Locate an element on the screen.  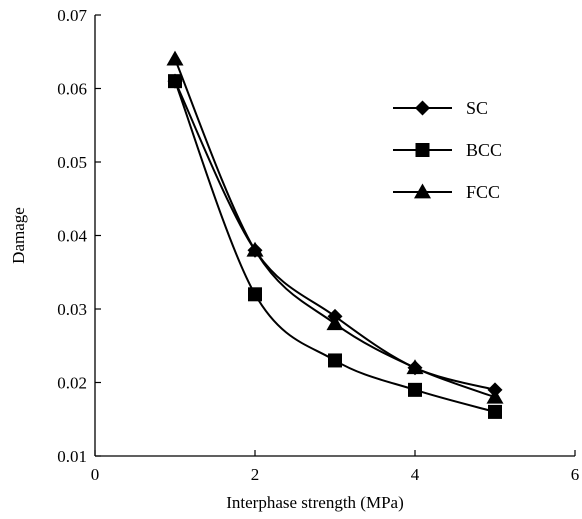
x-tick-label: 0 is located at coordinates (95, 474).